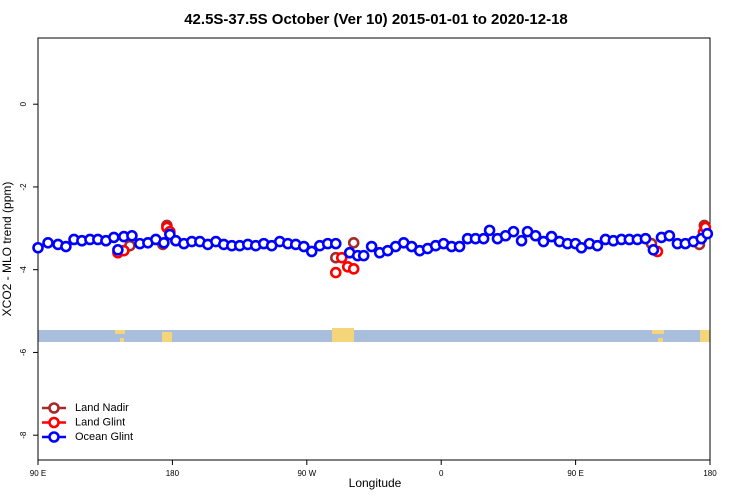 The image size is (750, 500). I want to click on y-tick-label: -8, so click(23, 435).